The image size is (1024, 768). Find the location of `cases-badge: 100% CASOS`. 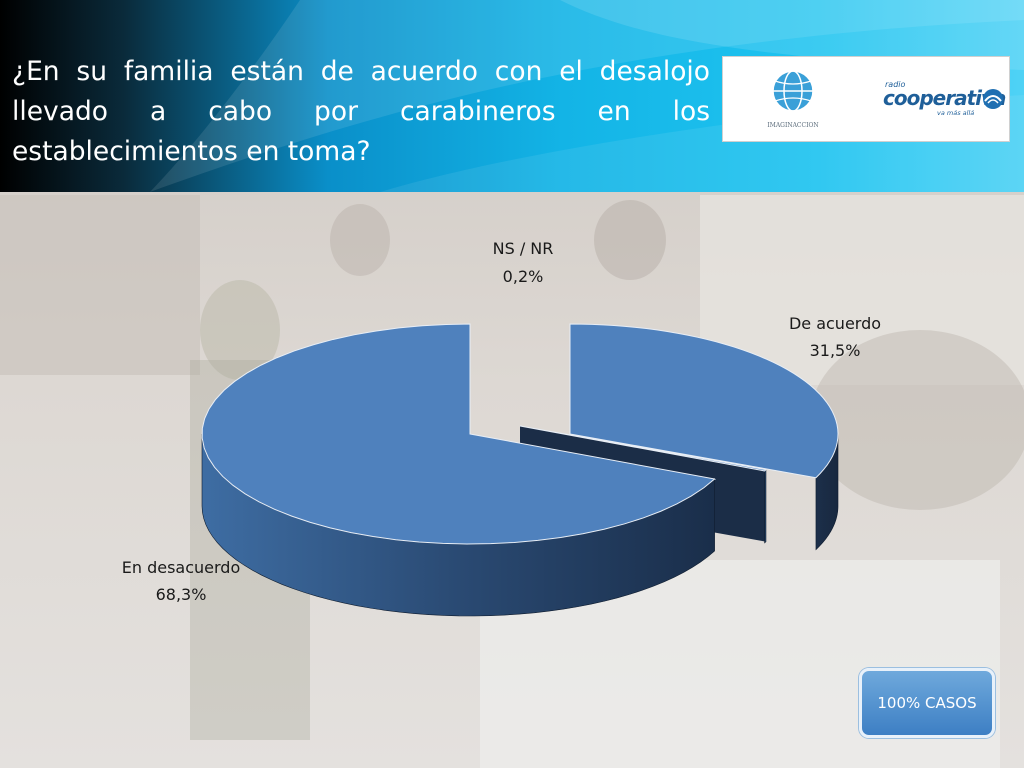

cases-badge: 100% CASOS is located at coordinates (927, 703).